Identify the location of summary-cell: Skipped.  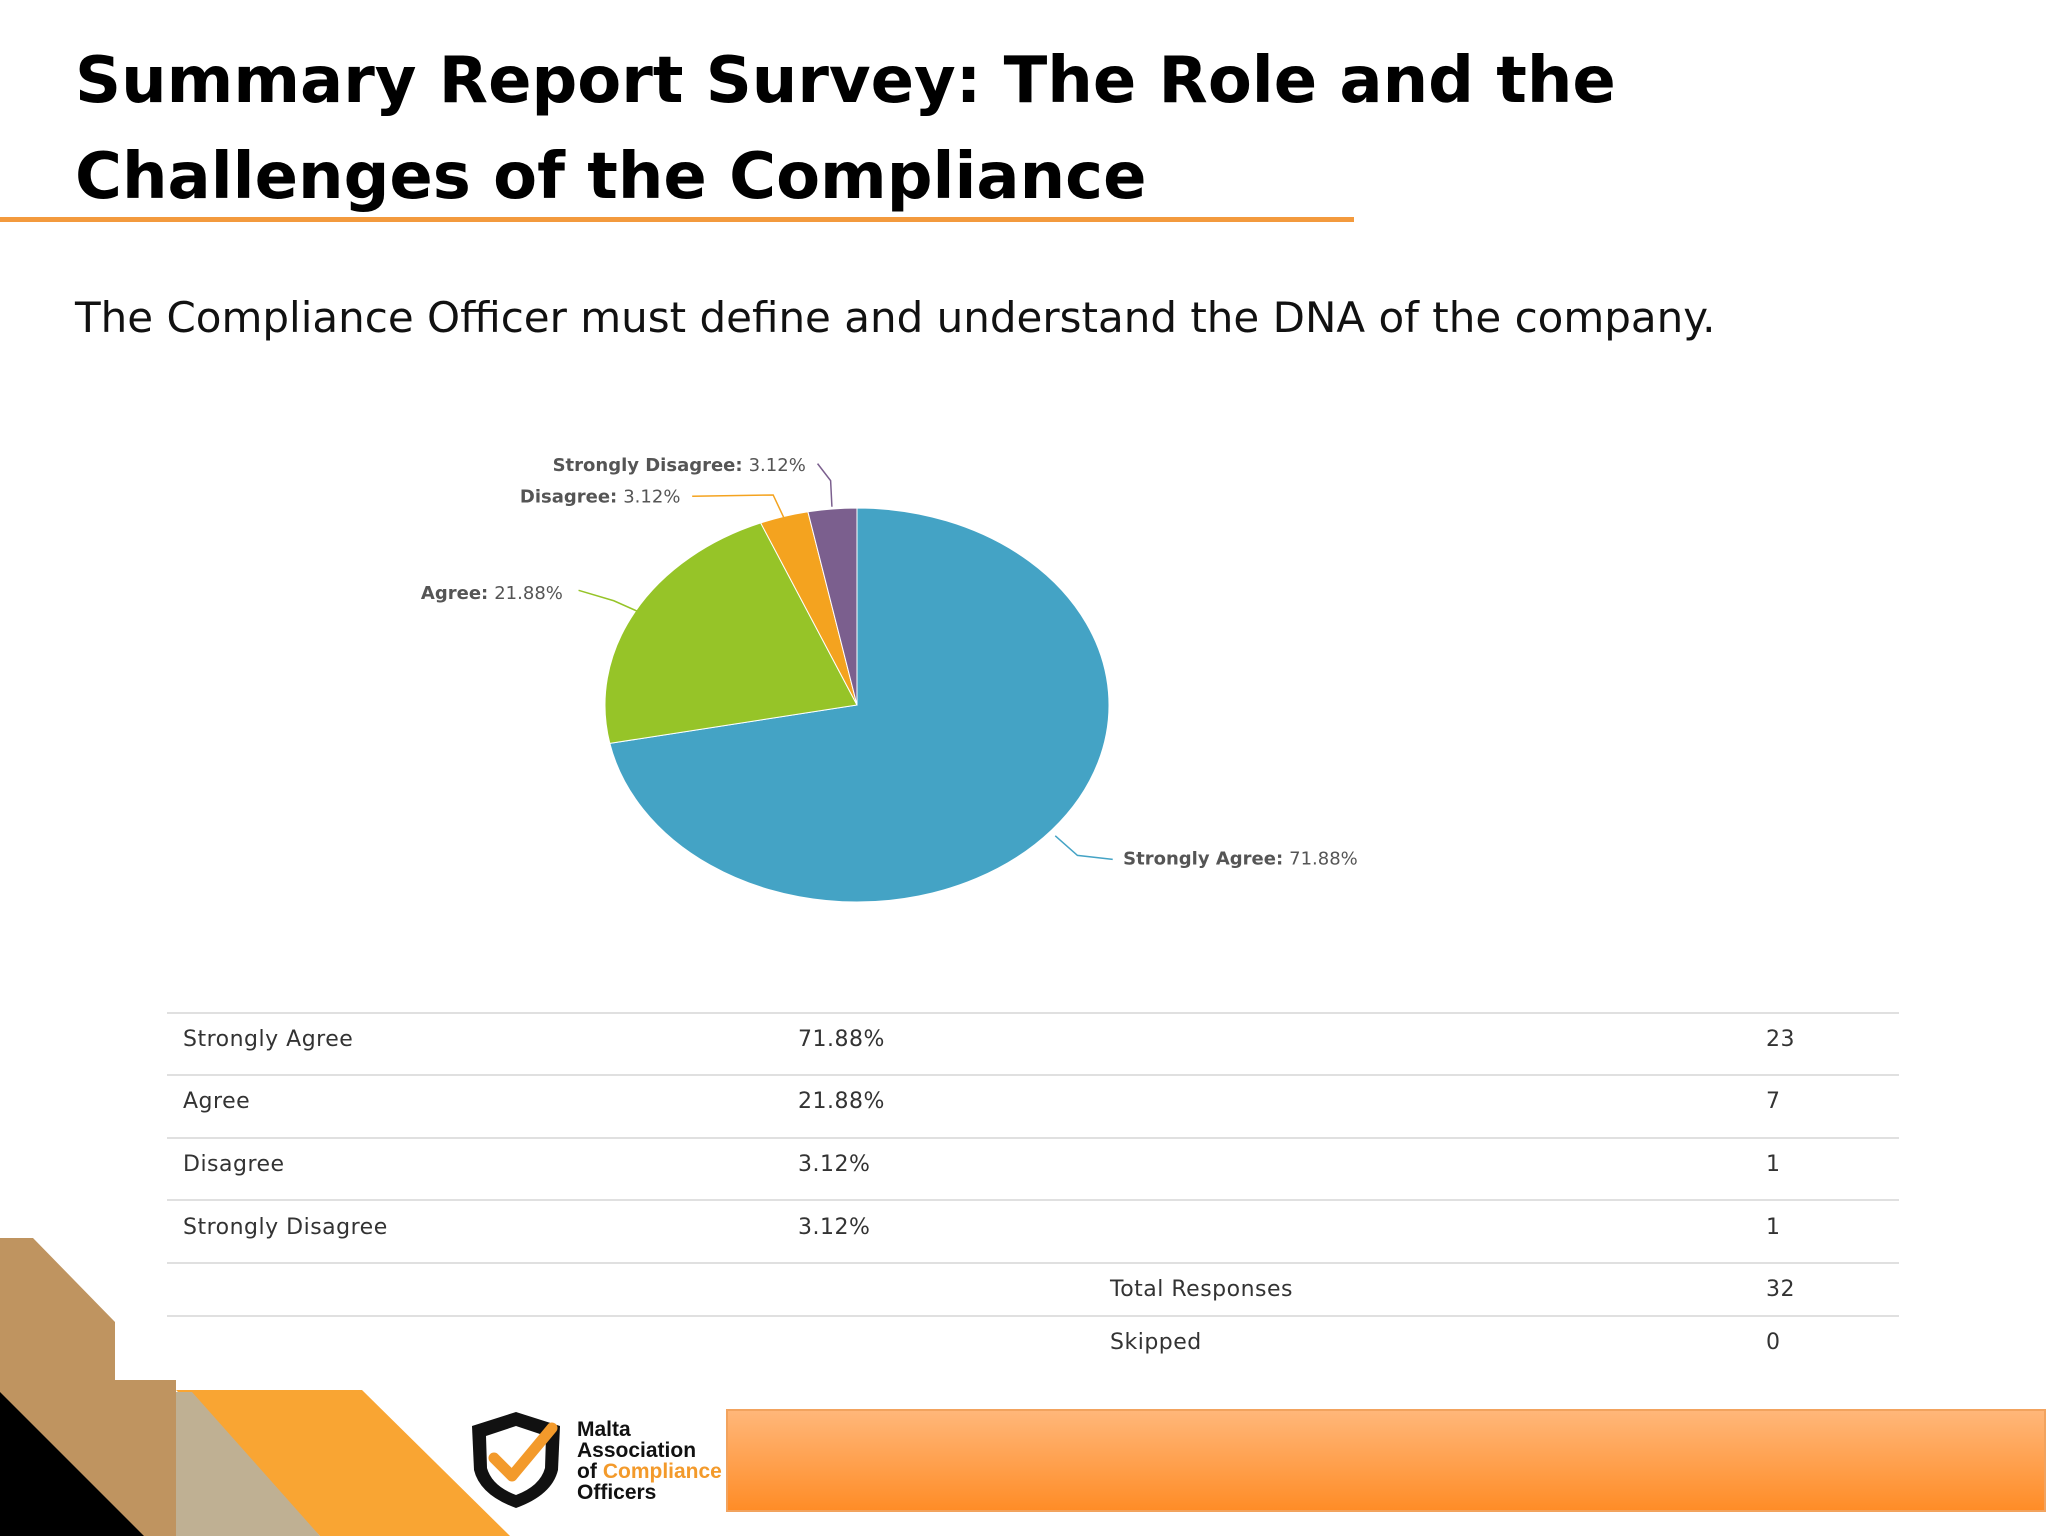
(1156, 1342).